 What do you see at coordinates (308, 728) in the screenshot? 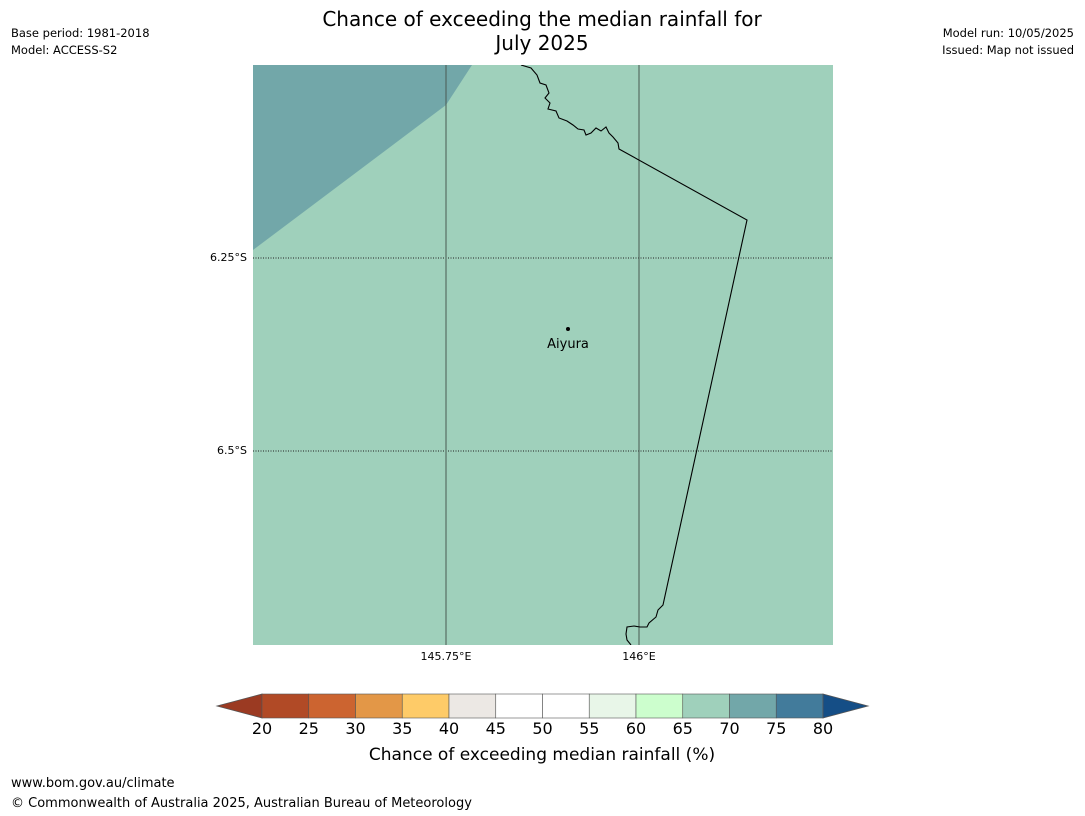
I see `colorbar-tick-label: 25` at bounding box center [308, 728].